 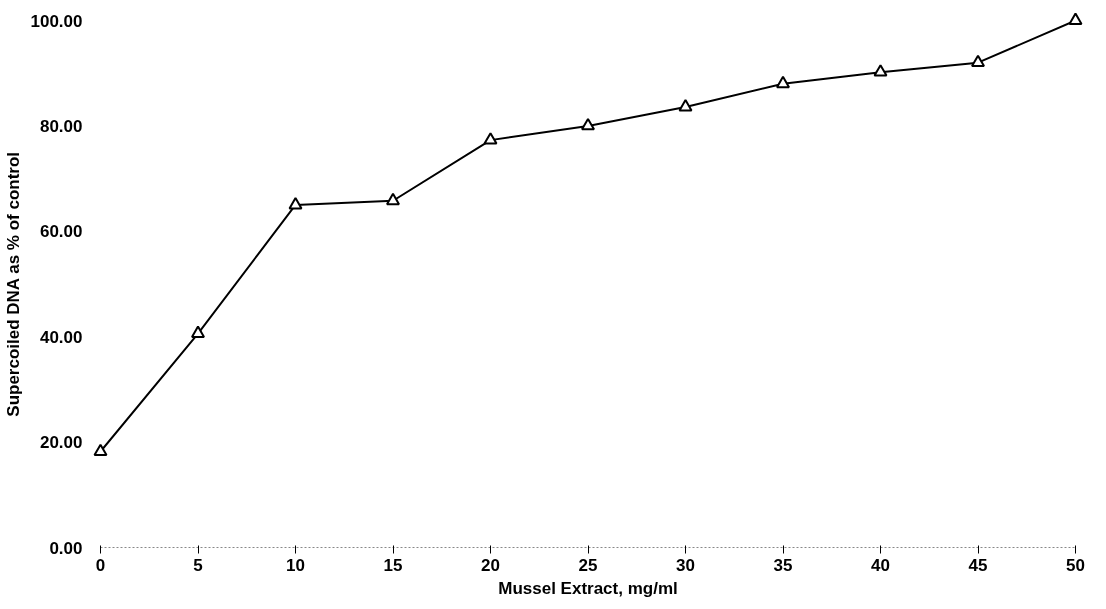 What do you see at coordinates (978, 565) in the screenshot?
I see `x-tick-label: 45` at bounding box center [978, 565].